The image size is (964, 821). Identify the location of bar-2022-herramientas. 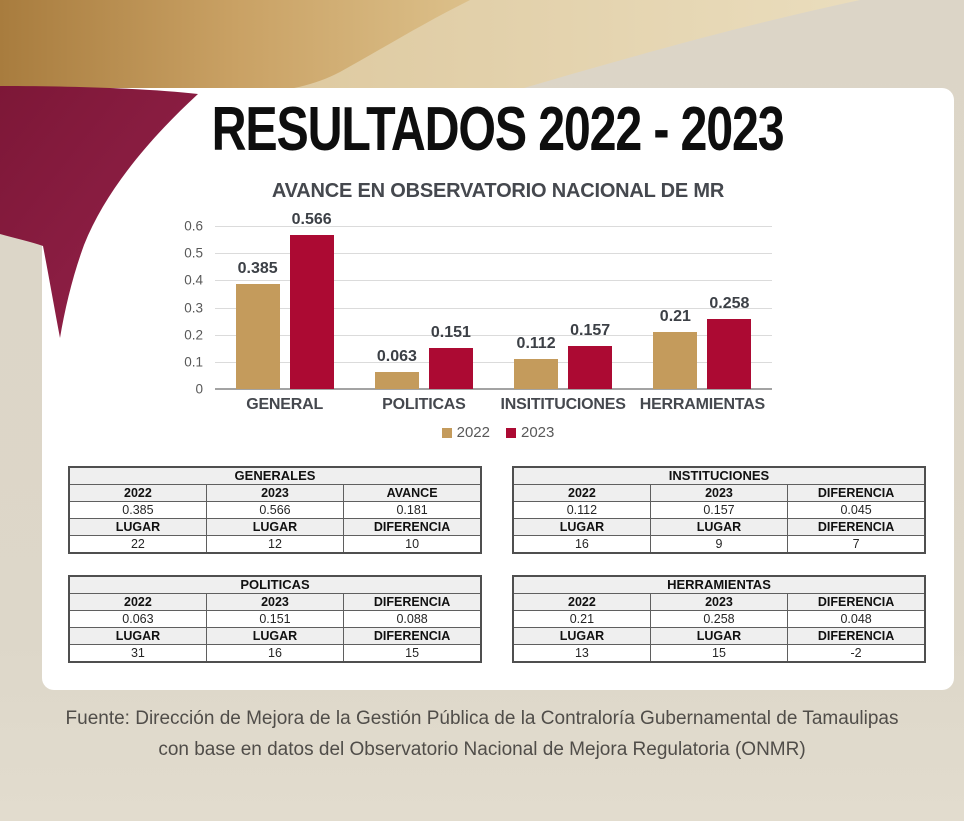
(675, 360).